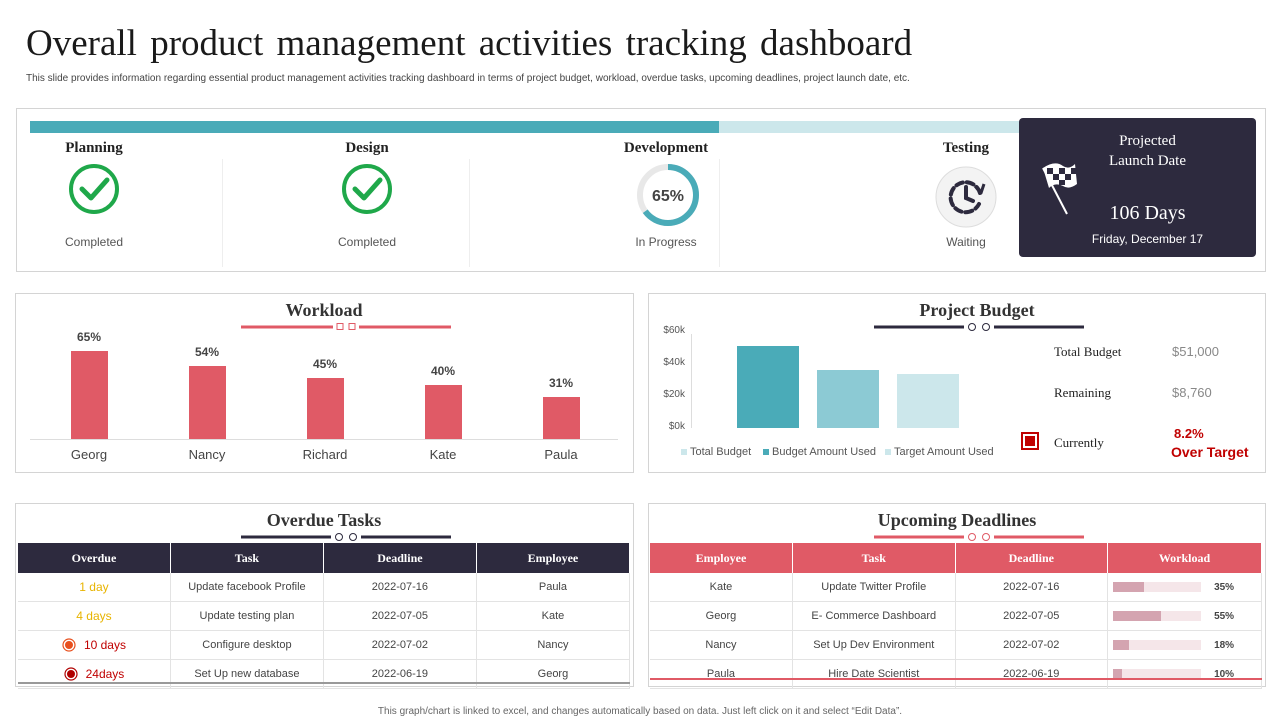 The height and width of the screenshot is (720, 1280). I want to click on task-cell: Update testing plan, so click(247, 616).